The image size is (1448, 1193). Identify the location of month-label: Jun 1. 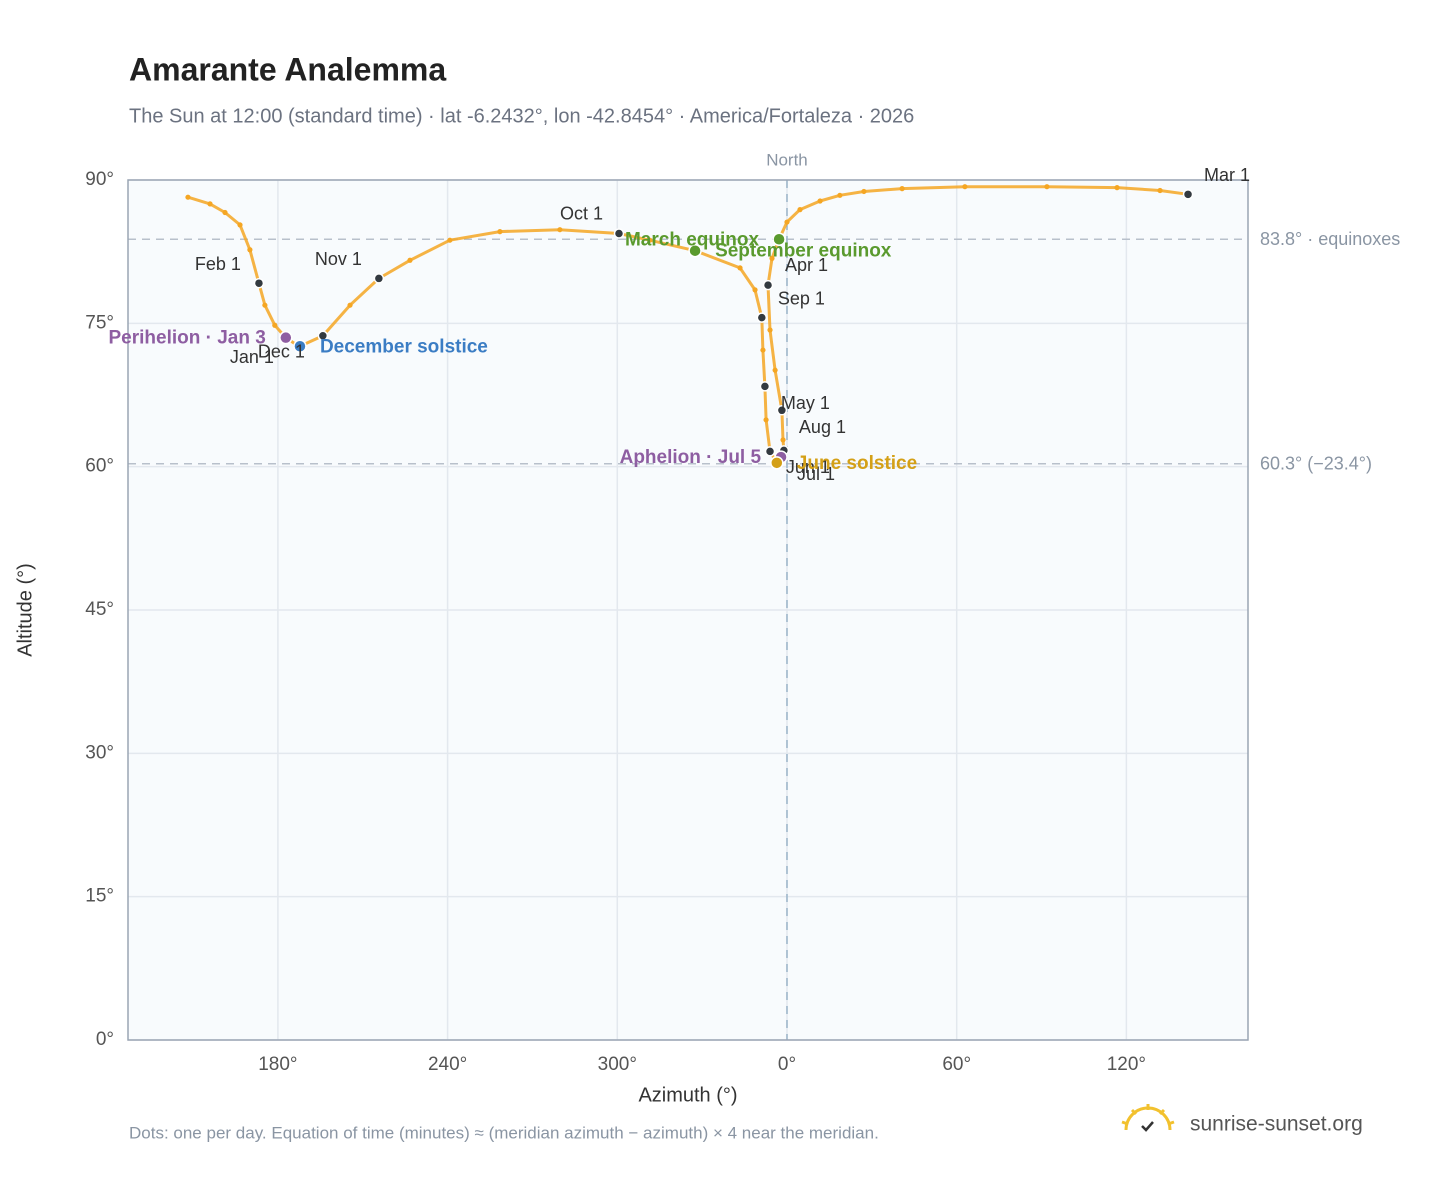
(808, 467).